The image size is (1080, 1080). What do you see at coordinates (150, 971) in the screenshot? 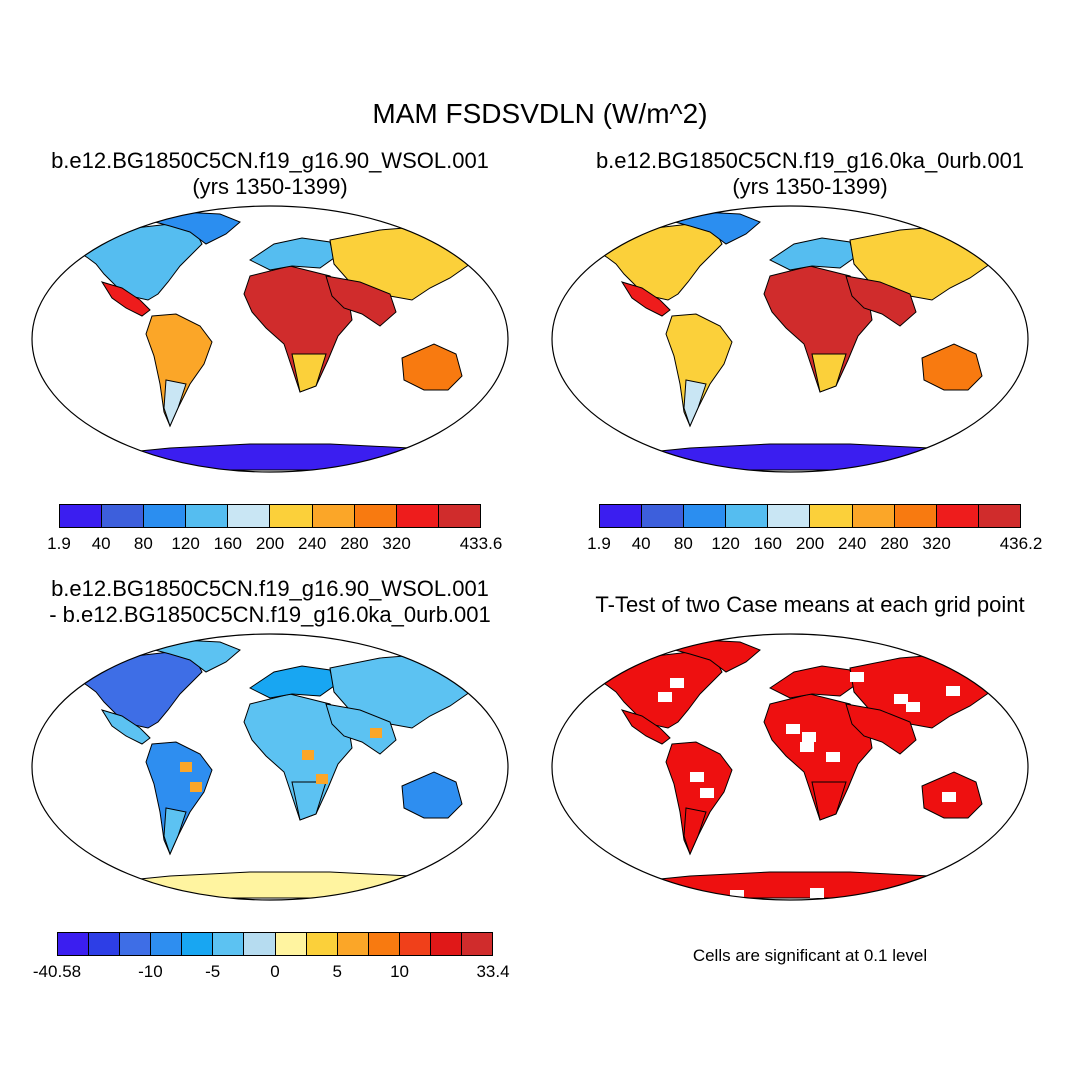
I see `colorbar-tick-label: -10` at bounding box center [150, 971].